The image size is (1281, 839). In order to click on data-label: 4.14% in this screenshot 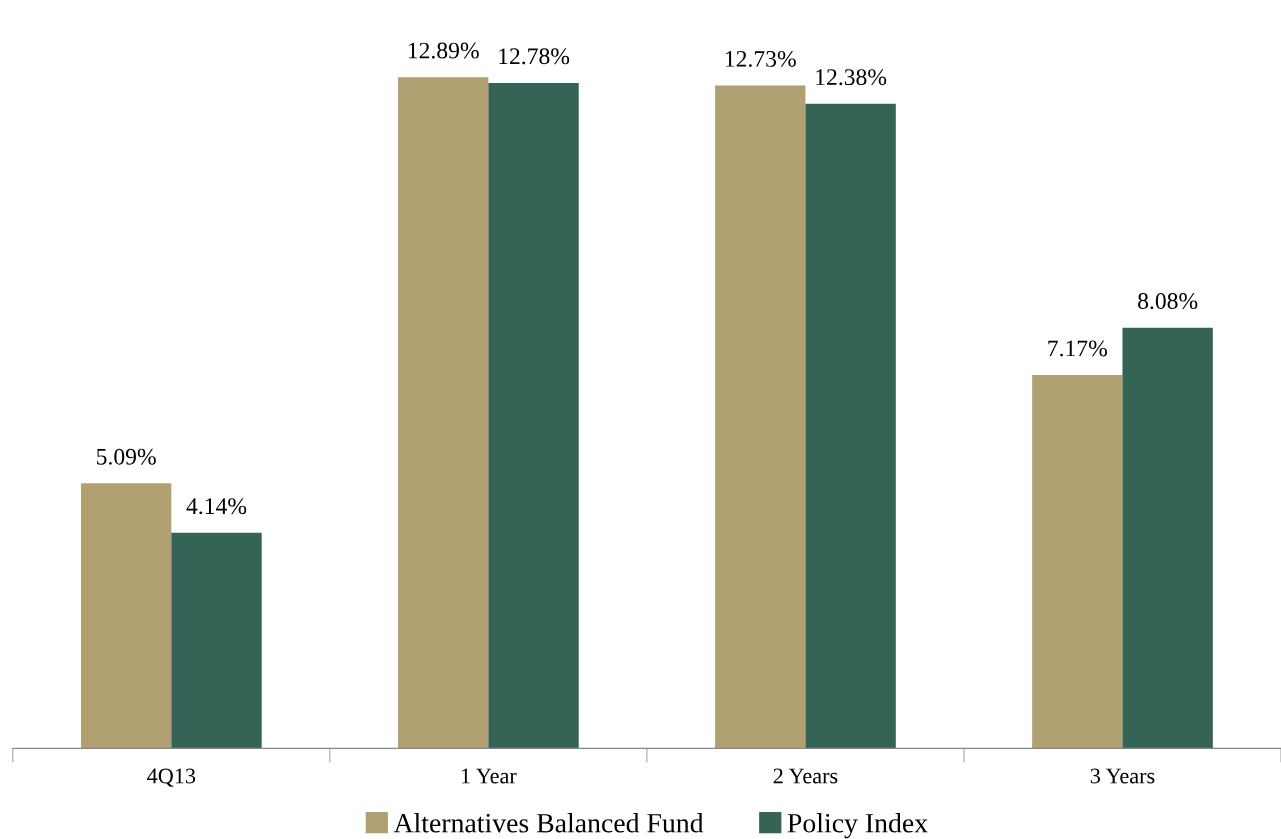, I will do `click(216, 506)`.